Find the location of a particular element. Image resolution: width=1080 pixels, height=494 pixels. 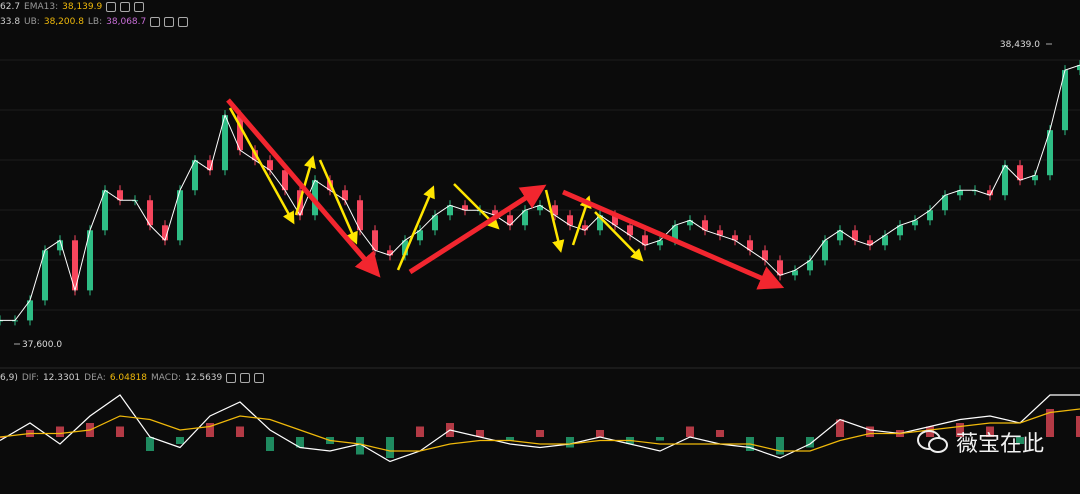

watermark-text: 薇宝在此 is located at coordinates (999, 444).